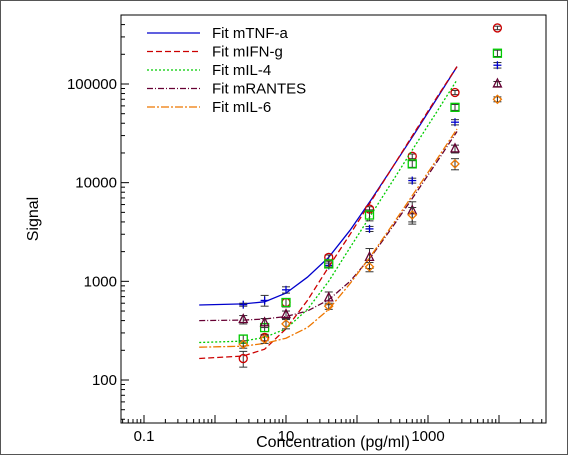 The height and width of the screenshot is (460, 568). Describe the element at coordinates (241, 107) in the screenshot. I see `legend-label: Fit mIL-6` at that location.